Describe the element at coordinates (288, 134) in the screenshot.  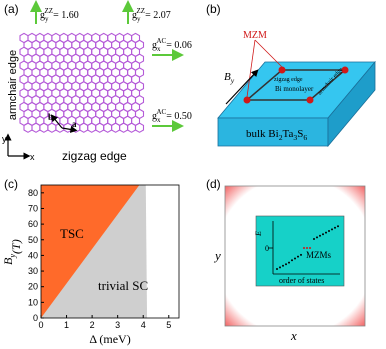
I see `text-part: Ta` at that location.